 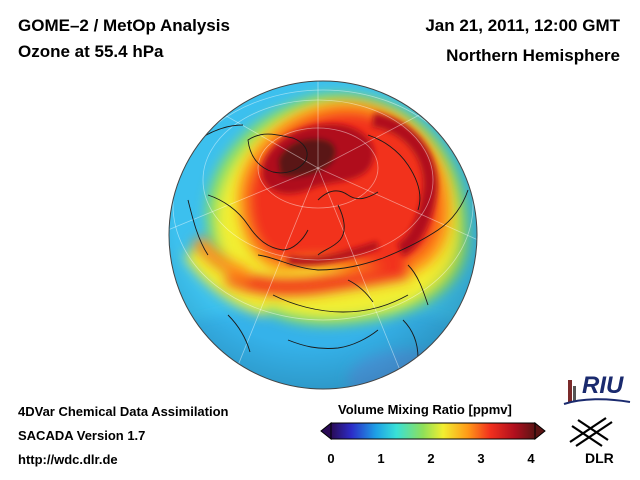 I want to click on colorbar-bar, so click(x=433, y=431).